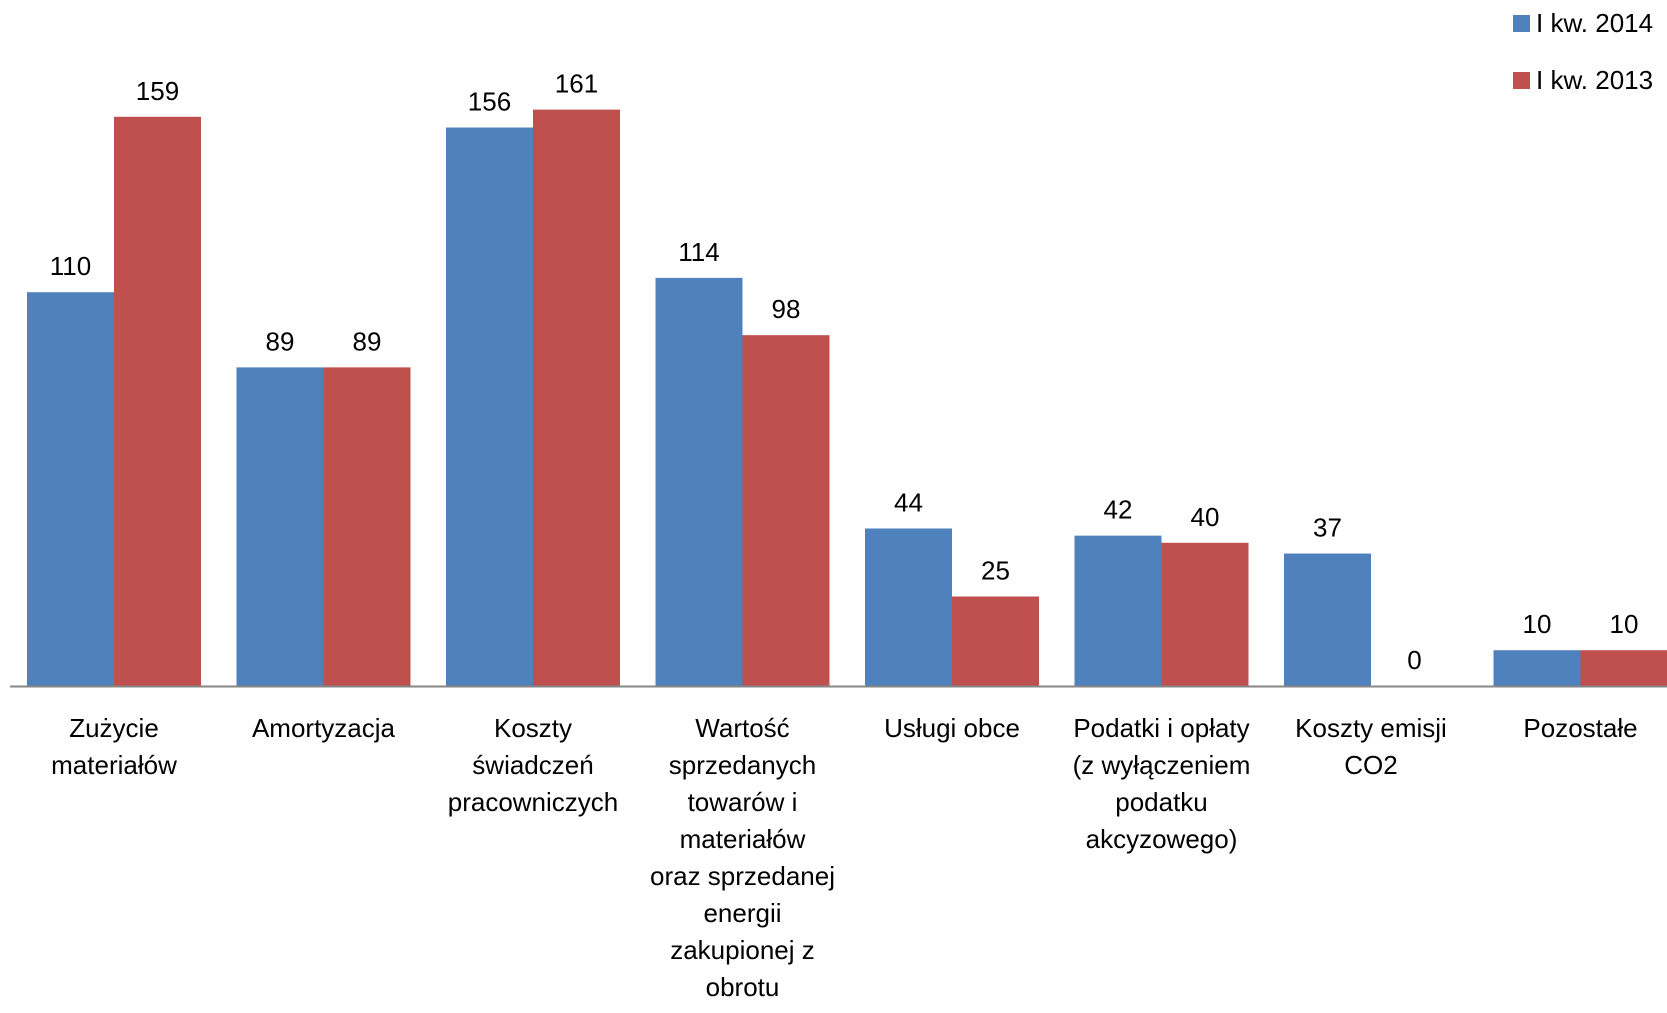 This screenshot has height=1013, width=1667. Describe the element at coordinates (1580, 728) in the screenshot. I see `category-label-7: Pozostałe` at that location.